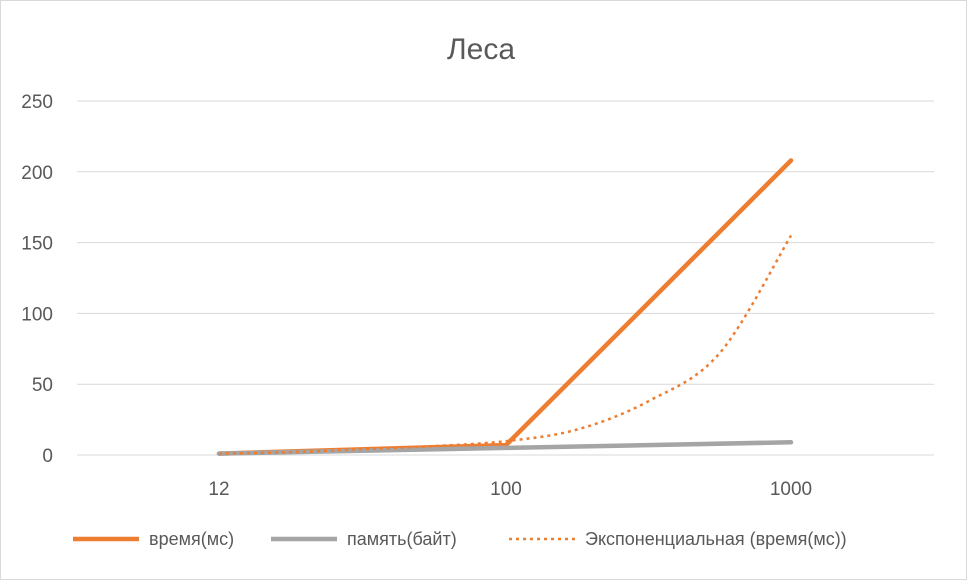 The height and width of the screenshot is (580, 967). What do you see at coordinates (37, 173) in the screenshot?
I see `y-tick-label: 200` at bounding box center [37, 173].